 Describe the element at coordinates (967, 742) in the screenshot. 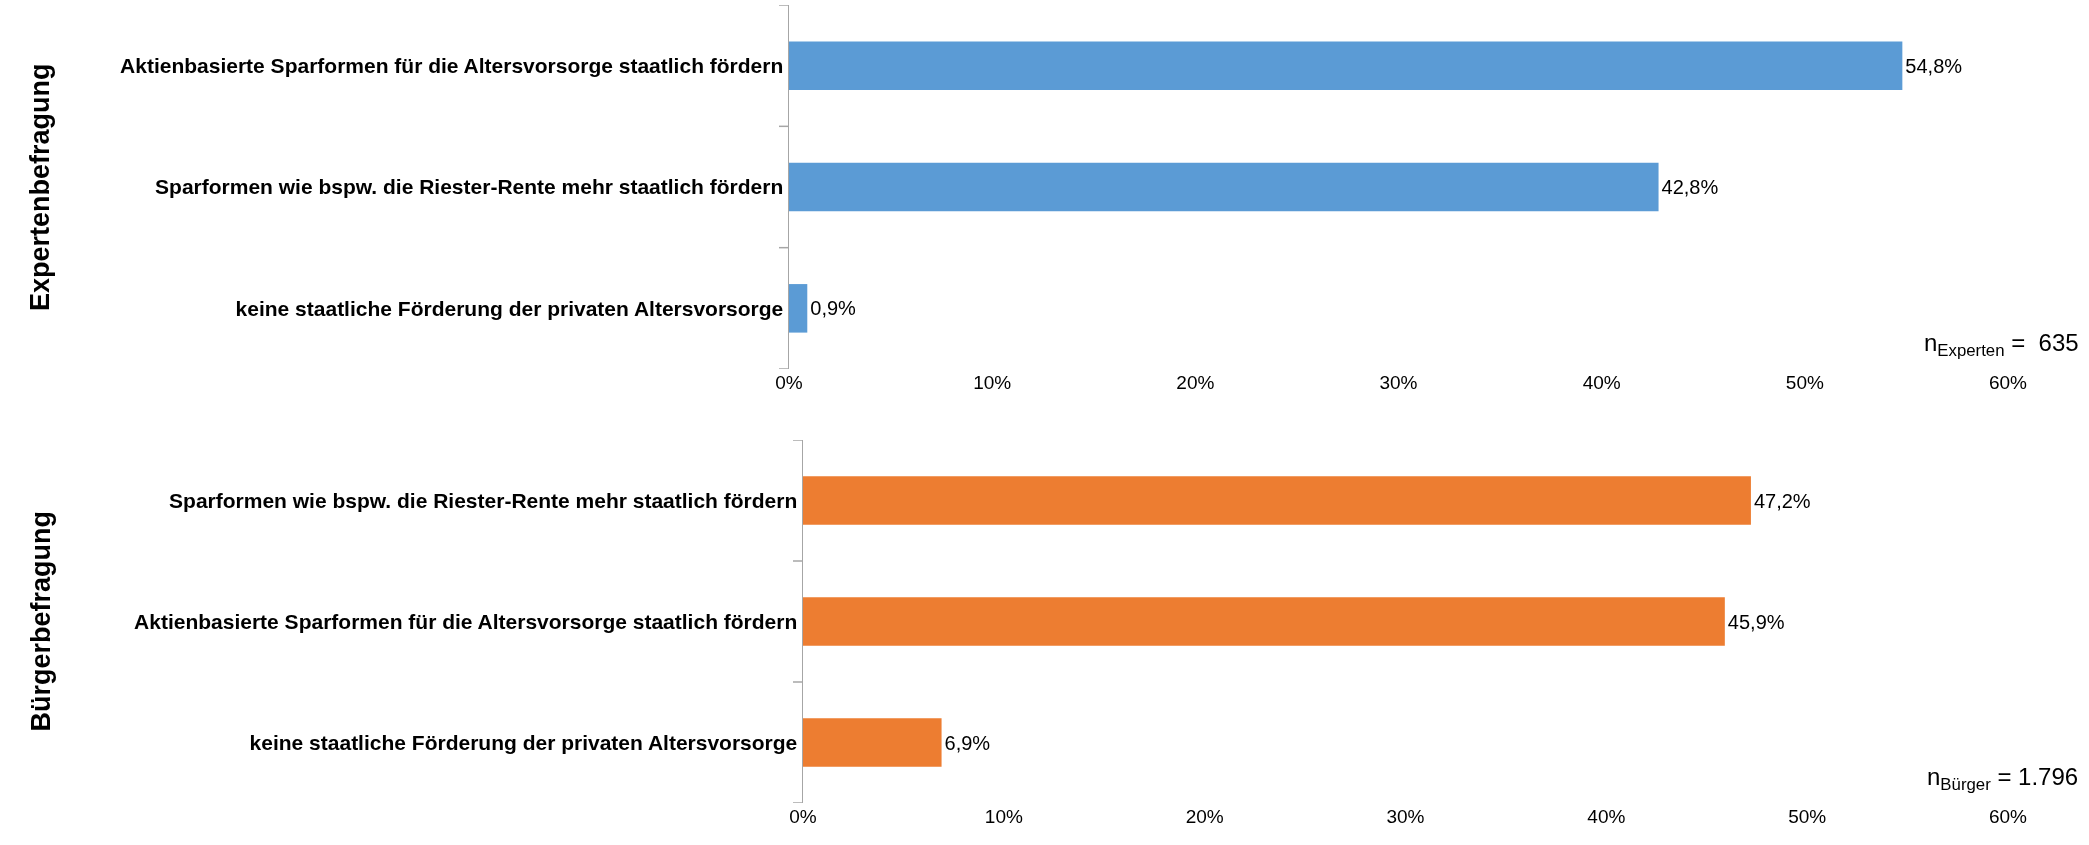

I see `data-label: 6,9%` at that location.